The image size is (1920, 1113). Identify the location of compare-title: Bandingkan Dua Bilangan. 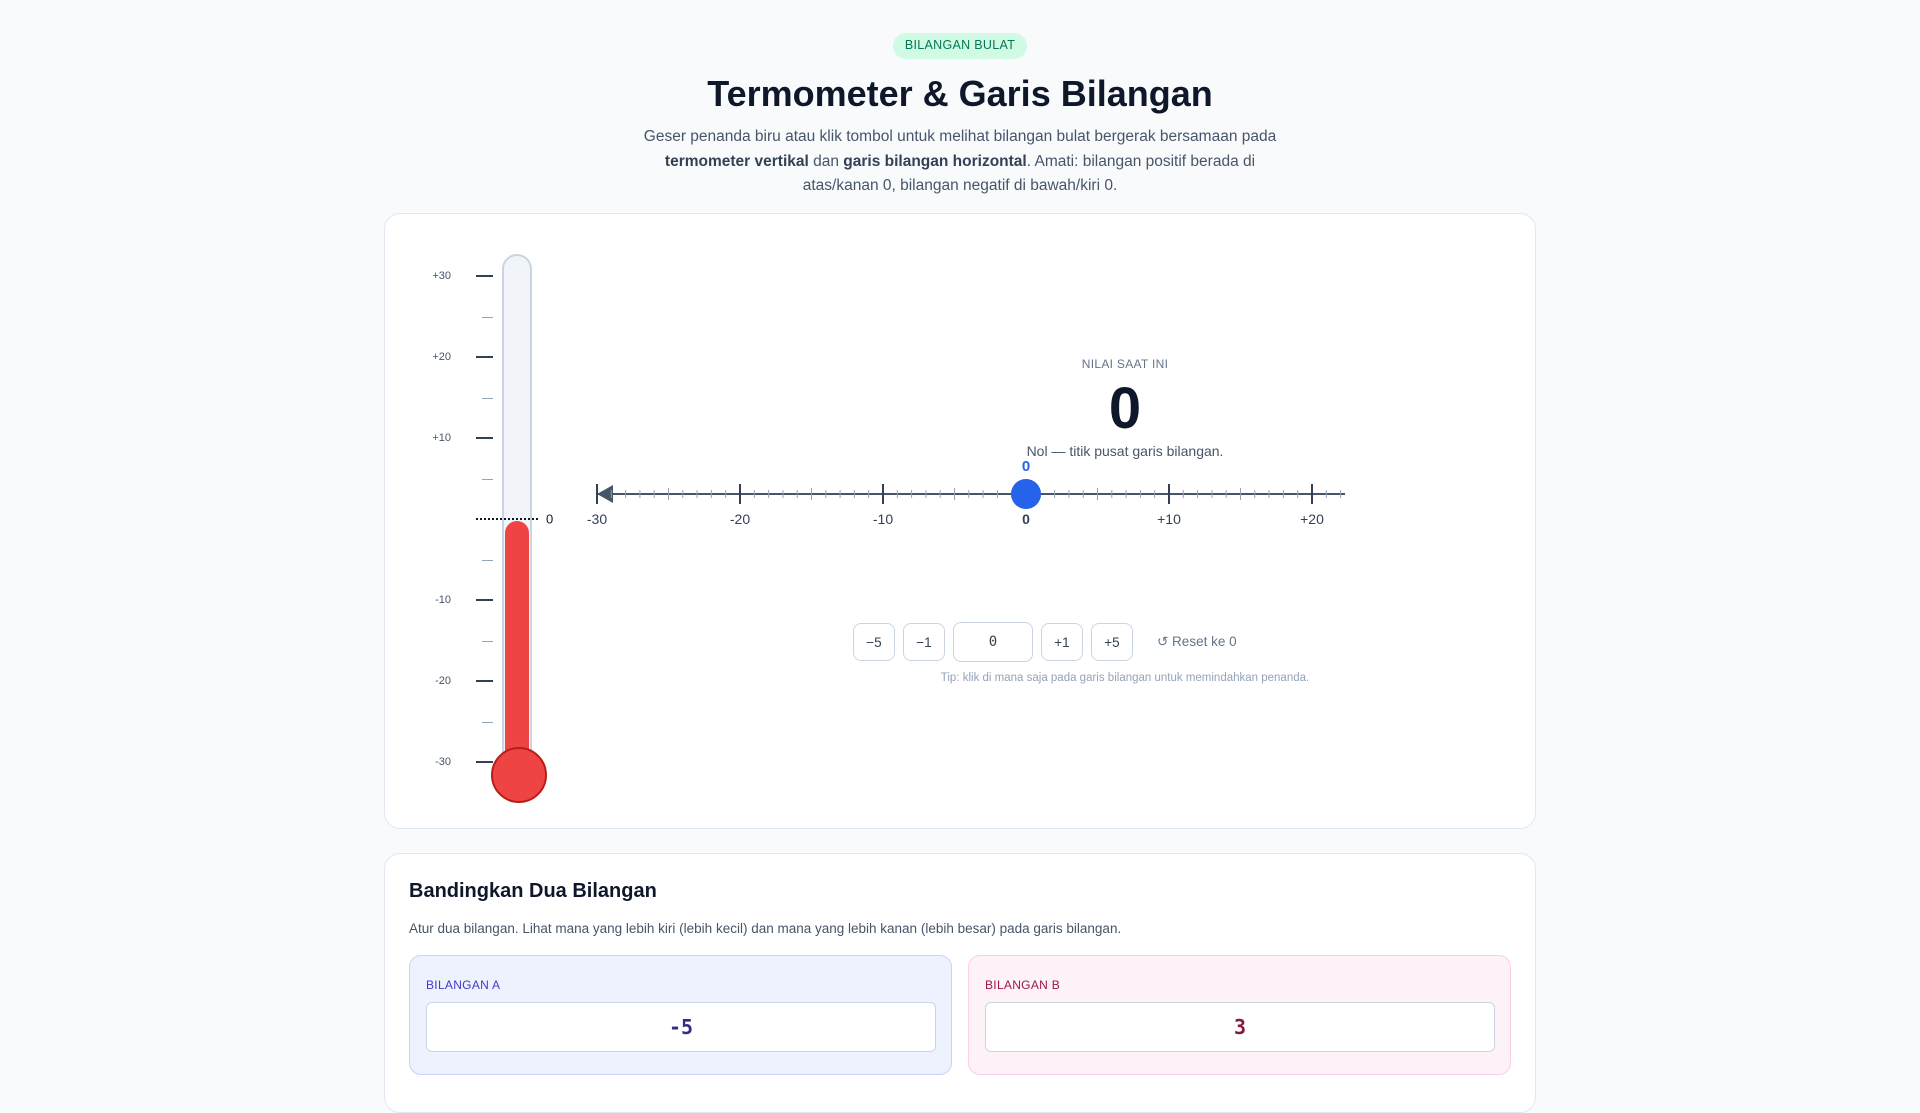
(533, 891).